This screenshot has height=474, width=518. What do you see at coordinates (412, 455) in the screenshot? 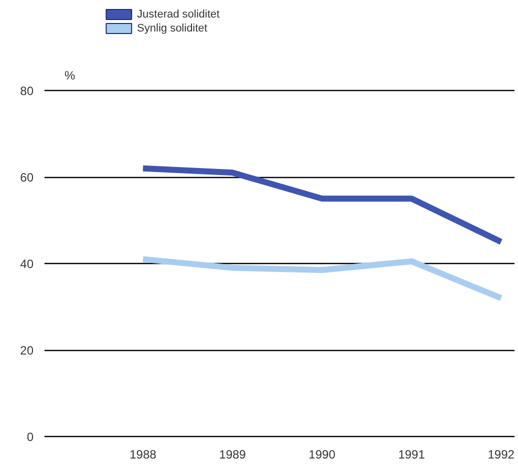
I see `x-tick-label: 1991` at bounding box center [412, 455].